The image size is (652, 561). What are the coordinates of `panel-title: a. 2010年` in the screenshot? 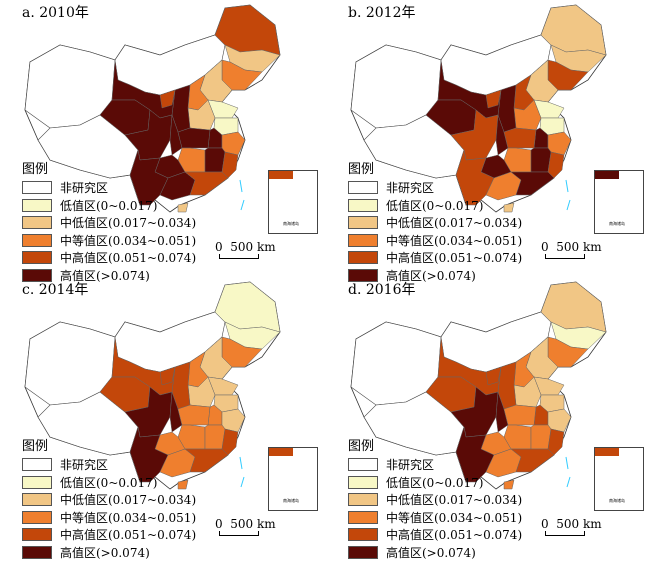 It's located at (55, 12).